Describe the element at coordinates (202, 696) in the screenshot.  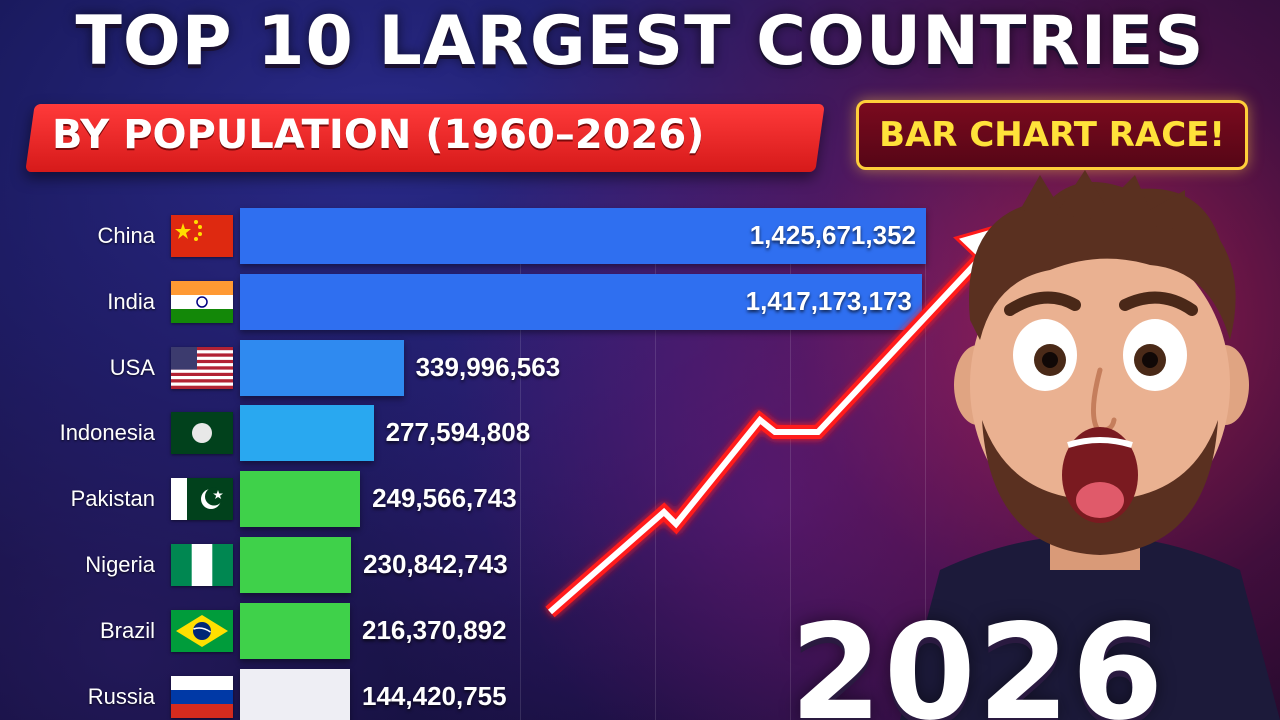
I see `russia-flag-icon` at that location.